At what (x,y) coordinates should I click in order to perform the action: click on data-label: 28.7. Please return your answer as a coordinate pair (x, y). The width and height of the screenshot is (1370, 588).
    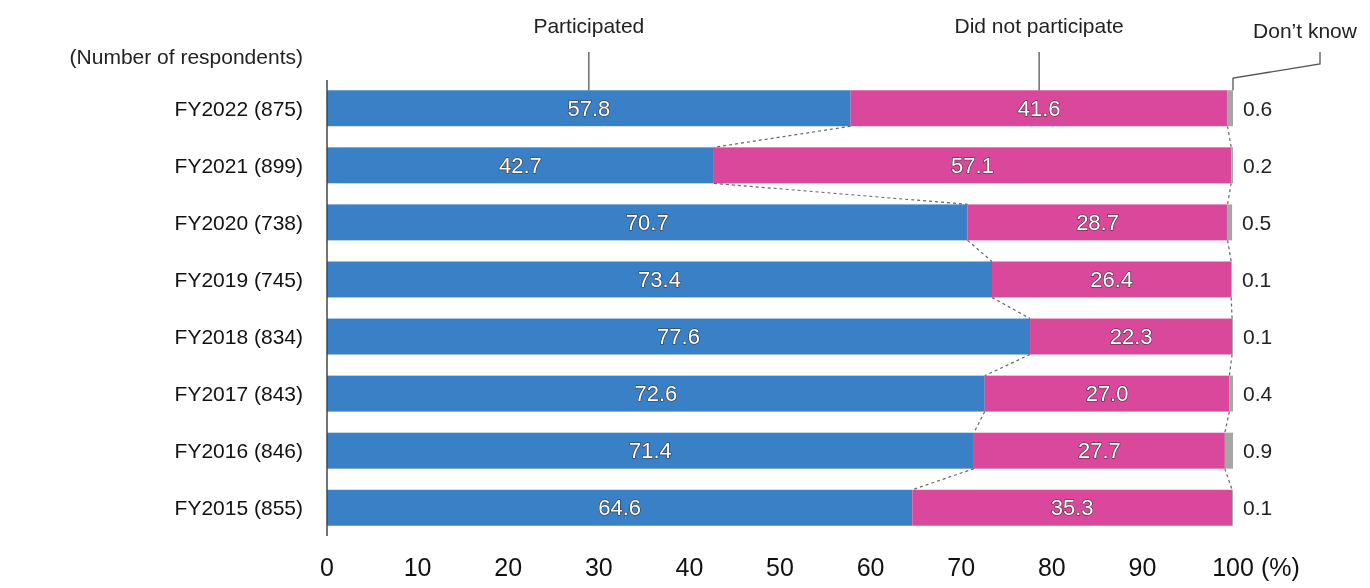
    Looking at the image, I should click on (1097, 223).